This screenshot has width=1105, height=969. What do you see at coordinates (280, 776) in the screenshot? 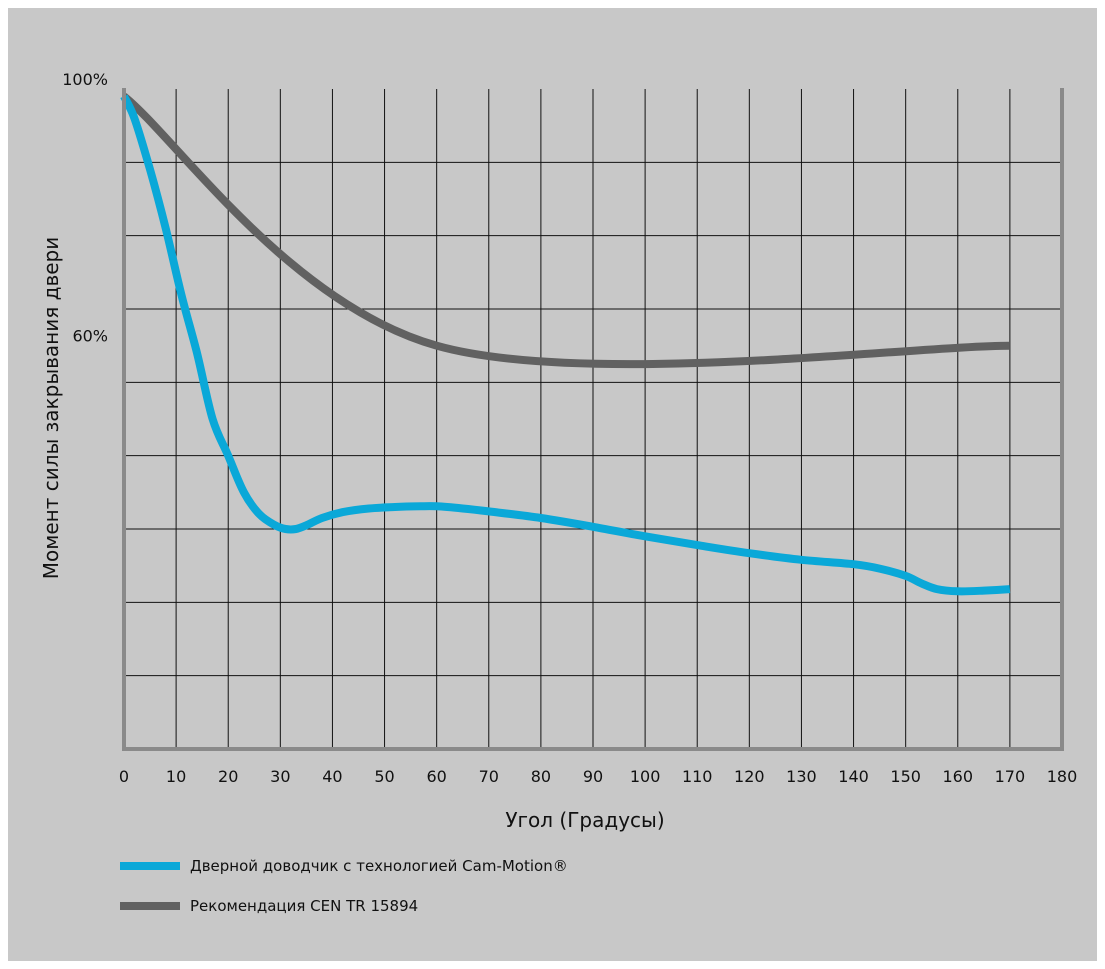
I see `x-tick-label-30: 30` at bounding box center [280, 776].